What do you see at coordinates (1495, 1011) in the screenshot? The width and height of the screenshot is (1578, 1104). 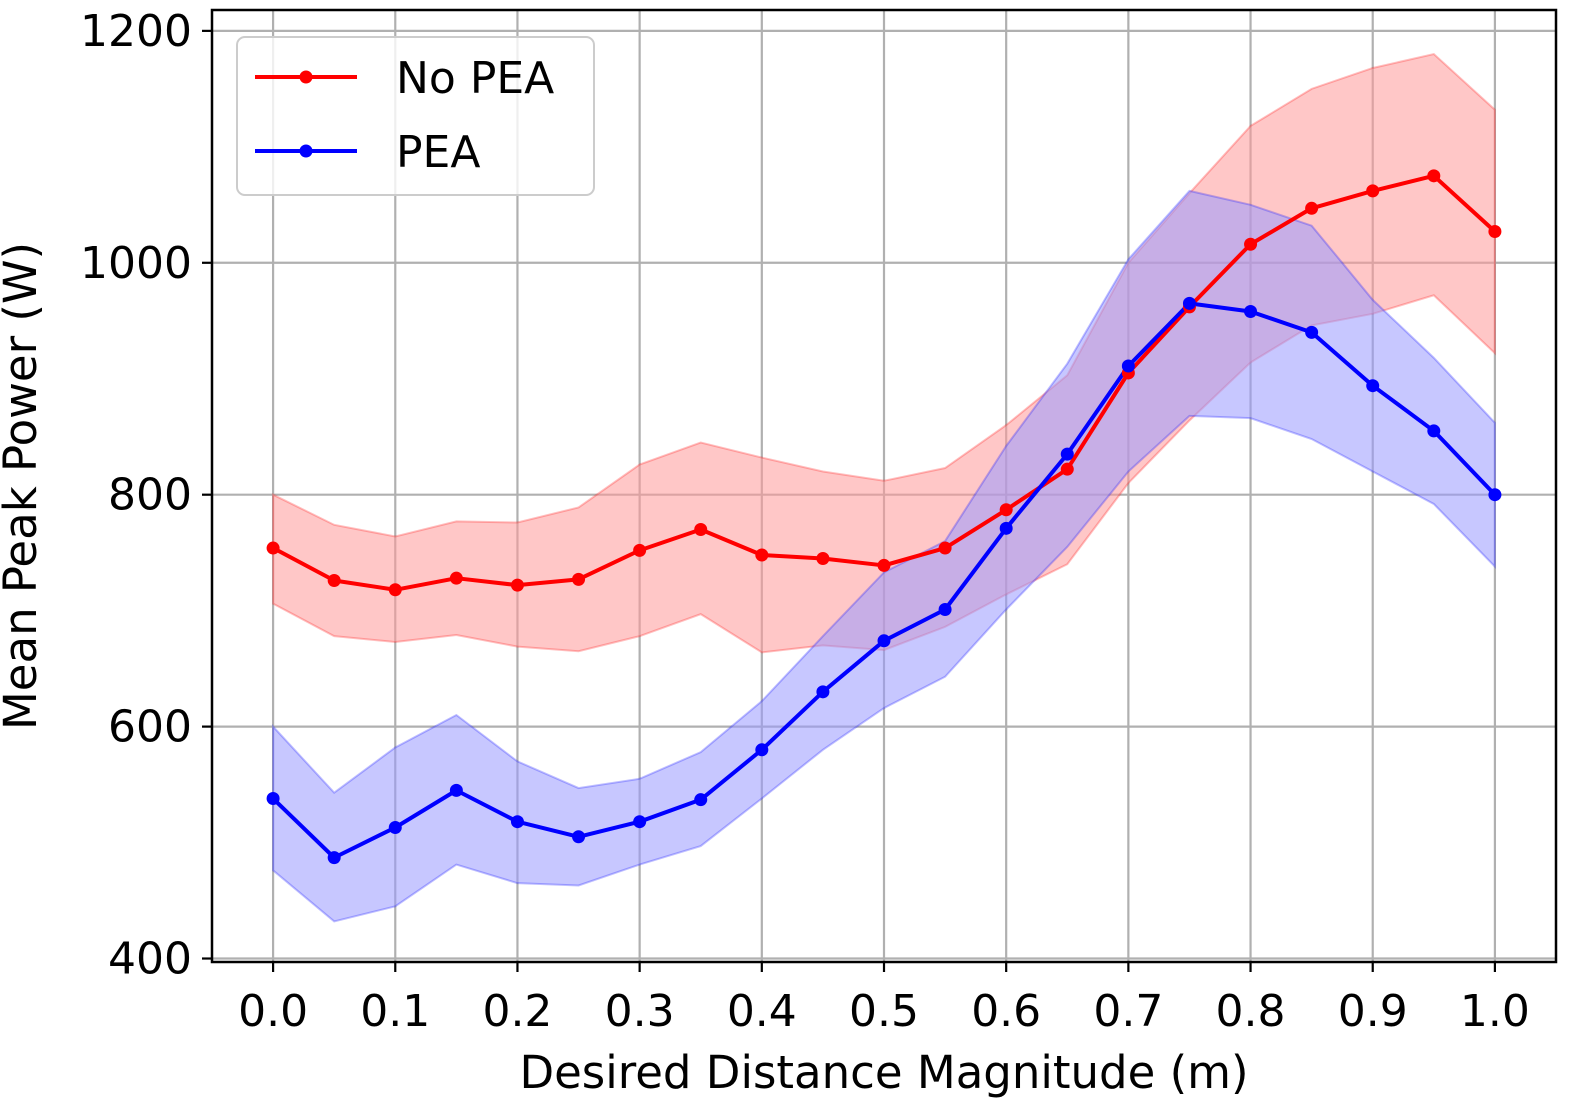 I see `x-tick-label: 1.0` at bounding box center [1495, 1011].